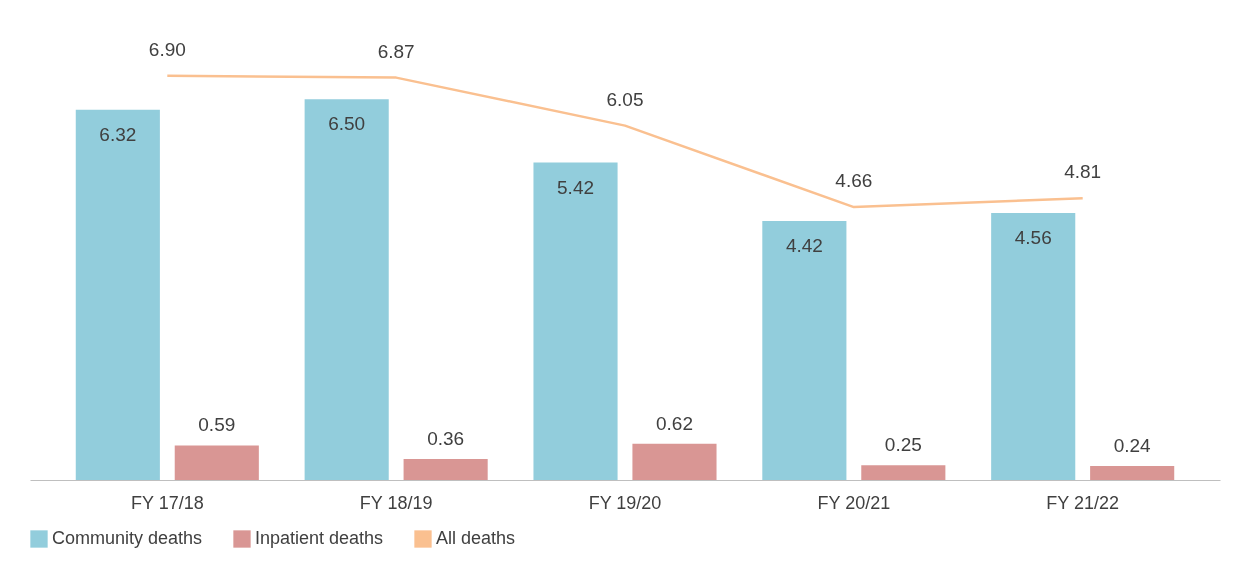 This screenshot has width=1247, height=581. I want to click on legend-label: Inpatient deaths, so click(319, 538).